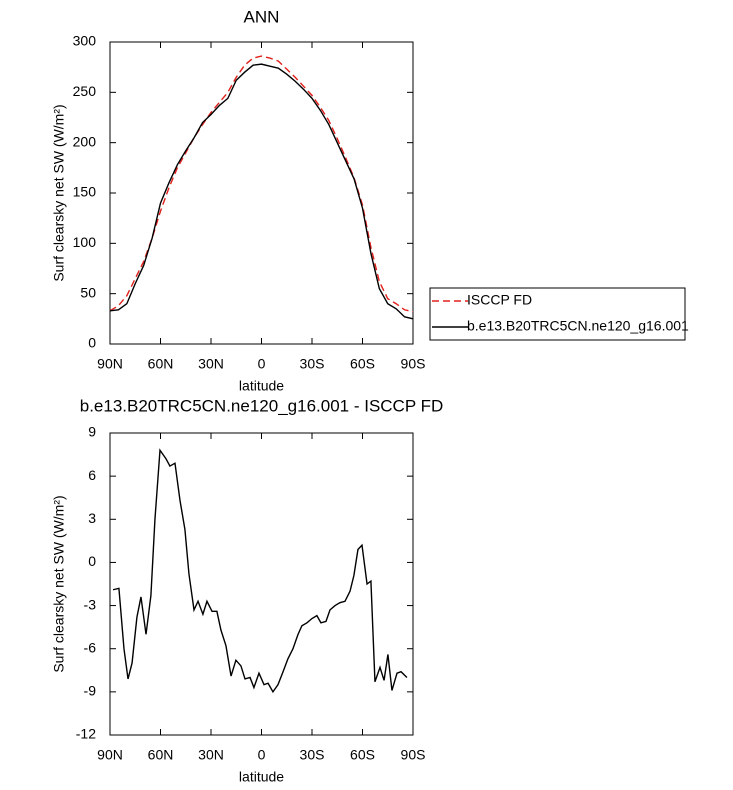 Image resolution: width=733 pixels, height=790 pixels. I want to click on legend-box, so click(557, 314).